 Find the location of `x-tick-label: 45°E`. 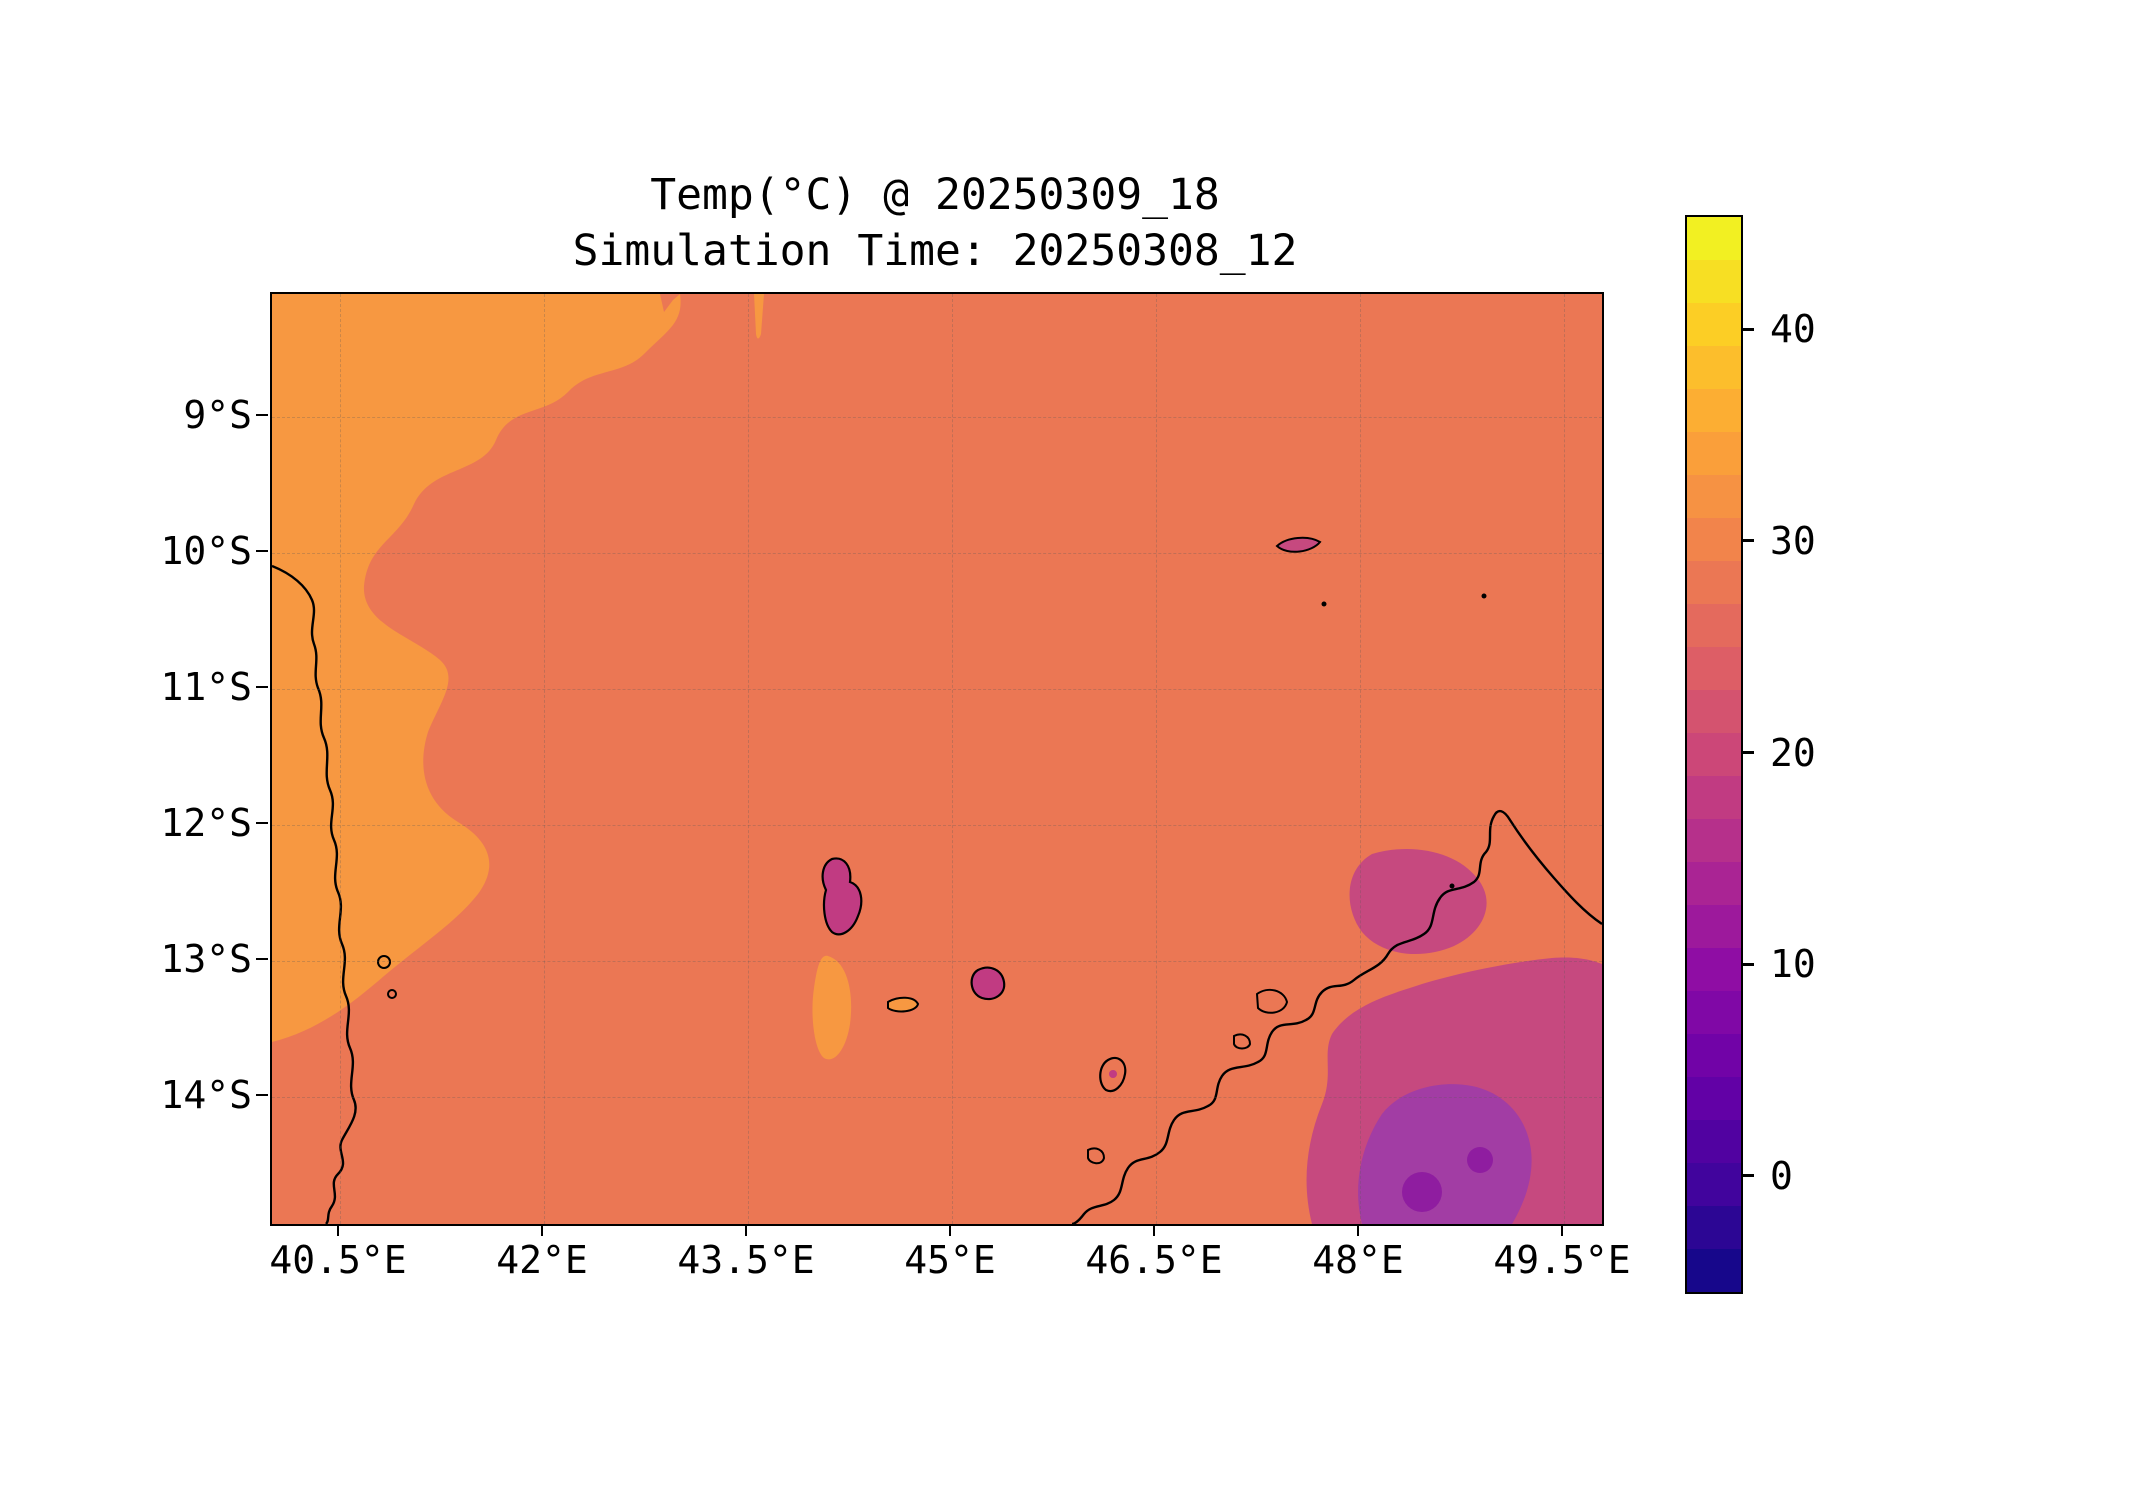

x-tick-label: 45°E is located at coordinates (950, 1260).